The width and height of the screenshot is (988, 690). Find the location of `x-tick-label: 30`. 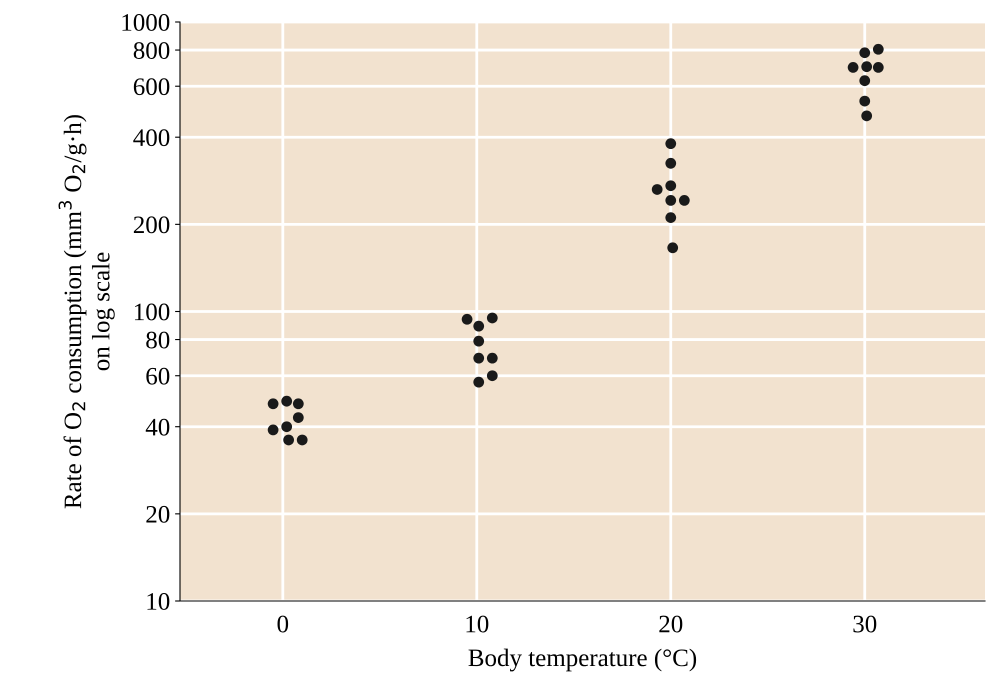

x-tick-label: 30 is located at coordinates (864, 624).